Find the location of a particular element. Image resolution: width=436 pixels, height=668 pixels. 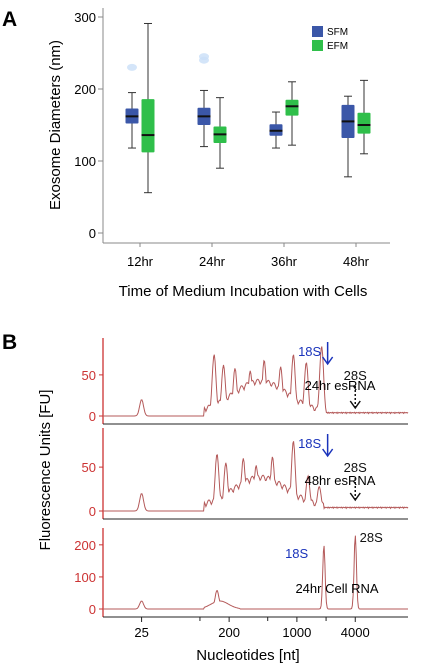

x-tick-label: 24hr is located at coordinates (212, 261).